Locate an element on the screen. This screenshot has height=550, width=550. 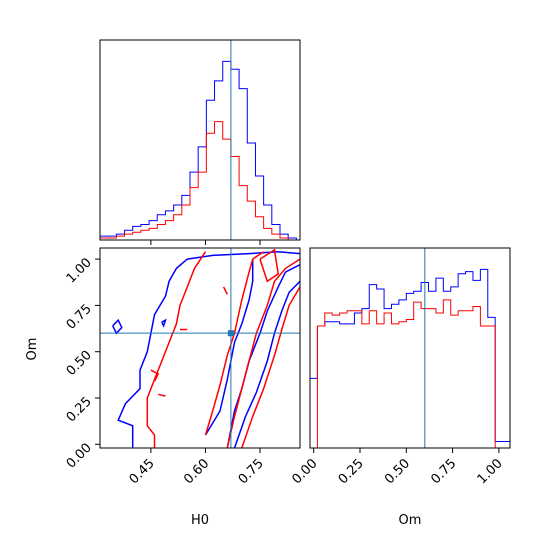
contour-xtick-label-1: 0.60 is located at coordinates (196, 471).